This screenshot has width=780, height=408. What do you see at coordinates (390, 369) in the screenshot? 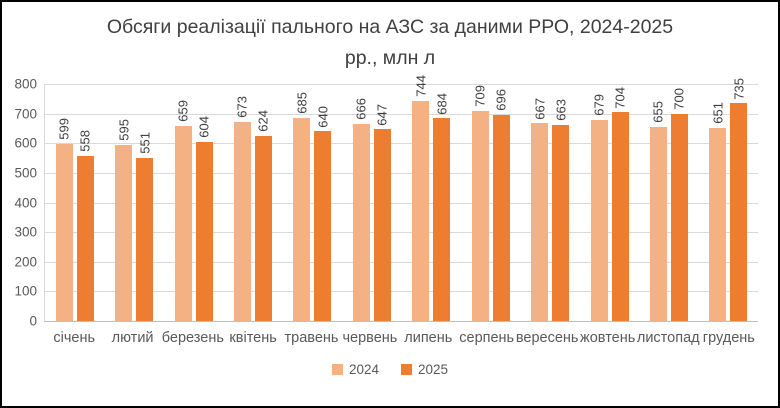
I see `legend: 2024 2025` at bounding box center [390, 369].